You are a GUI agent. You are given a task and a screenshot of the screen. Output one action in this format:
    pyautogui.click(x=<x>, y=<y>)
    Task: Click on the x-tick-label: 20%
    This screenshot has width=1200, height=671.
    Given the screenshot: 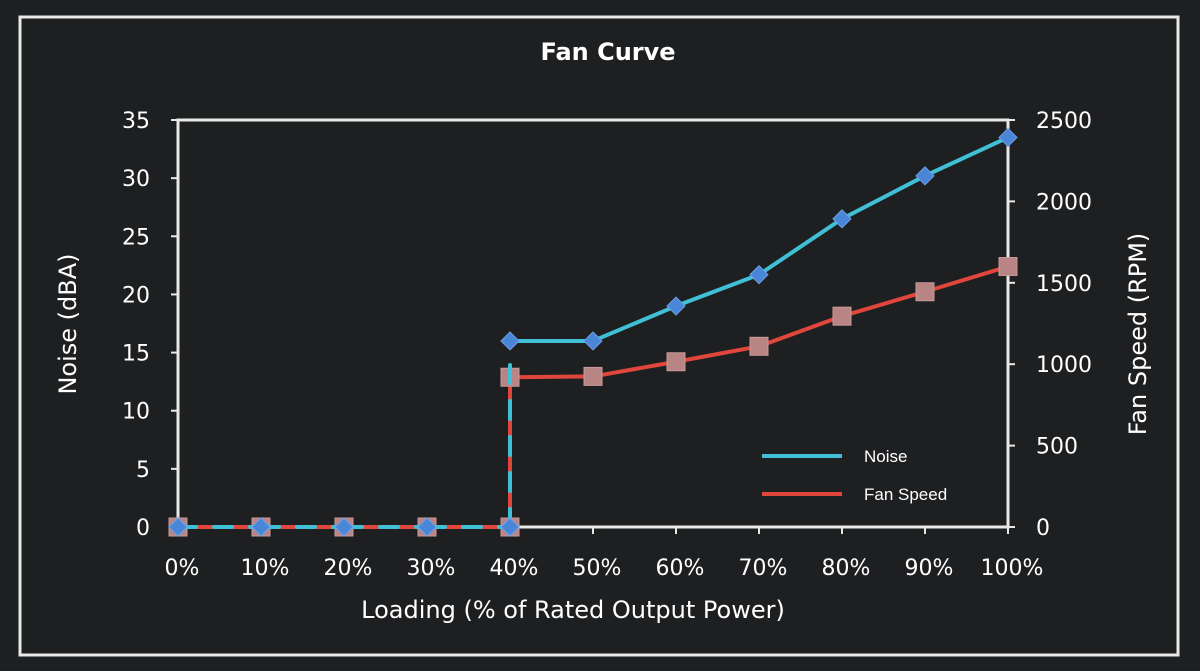 What is the action you would take?
    pyautogui.click(x=348, y=568)
    